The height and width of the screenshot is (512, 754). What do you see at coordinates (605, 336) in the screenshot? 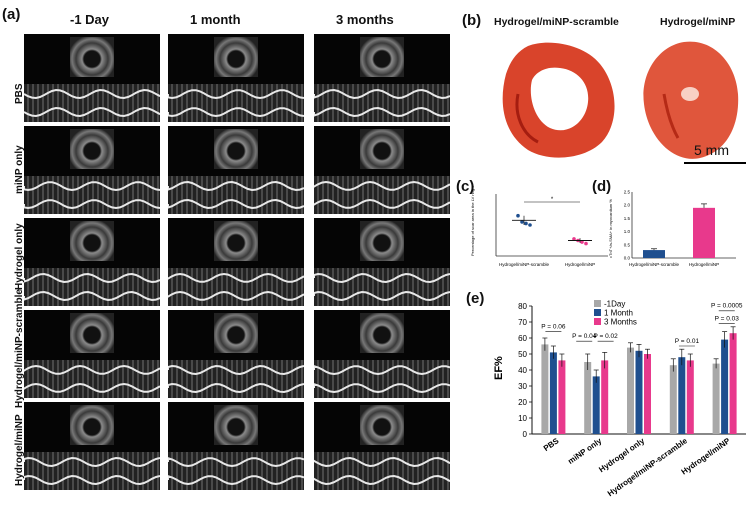
I see `p-value-label: P = 0.02` at bounding box center [605, 336].